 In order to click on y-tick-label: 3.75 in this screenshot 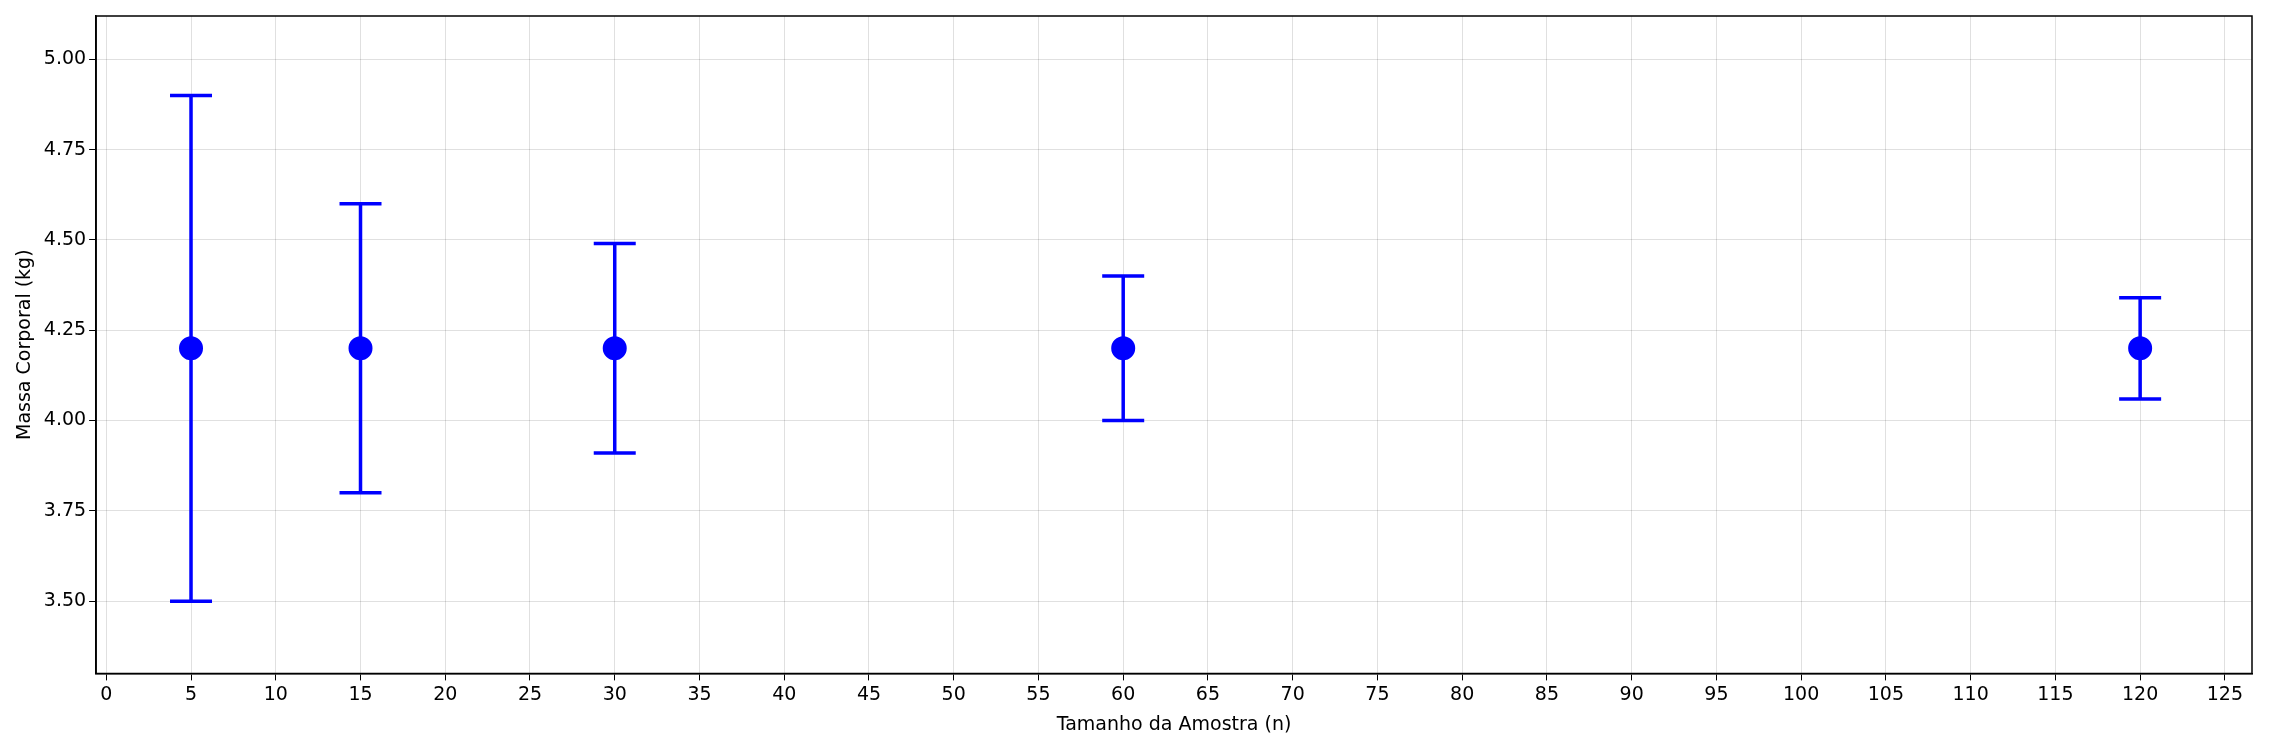, I will do `click(65, 508)`.